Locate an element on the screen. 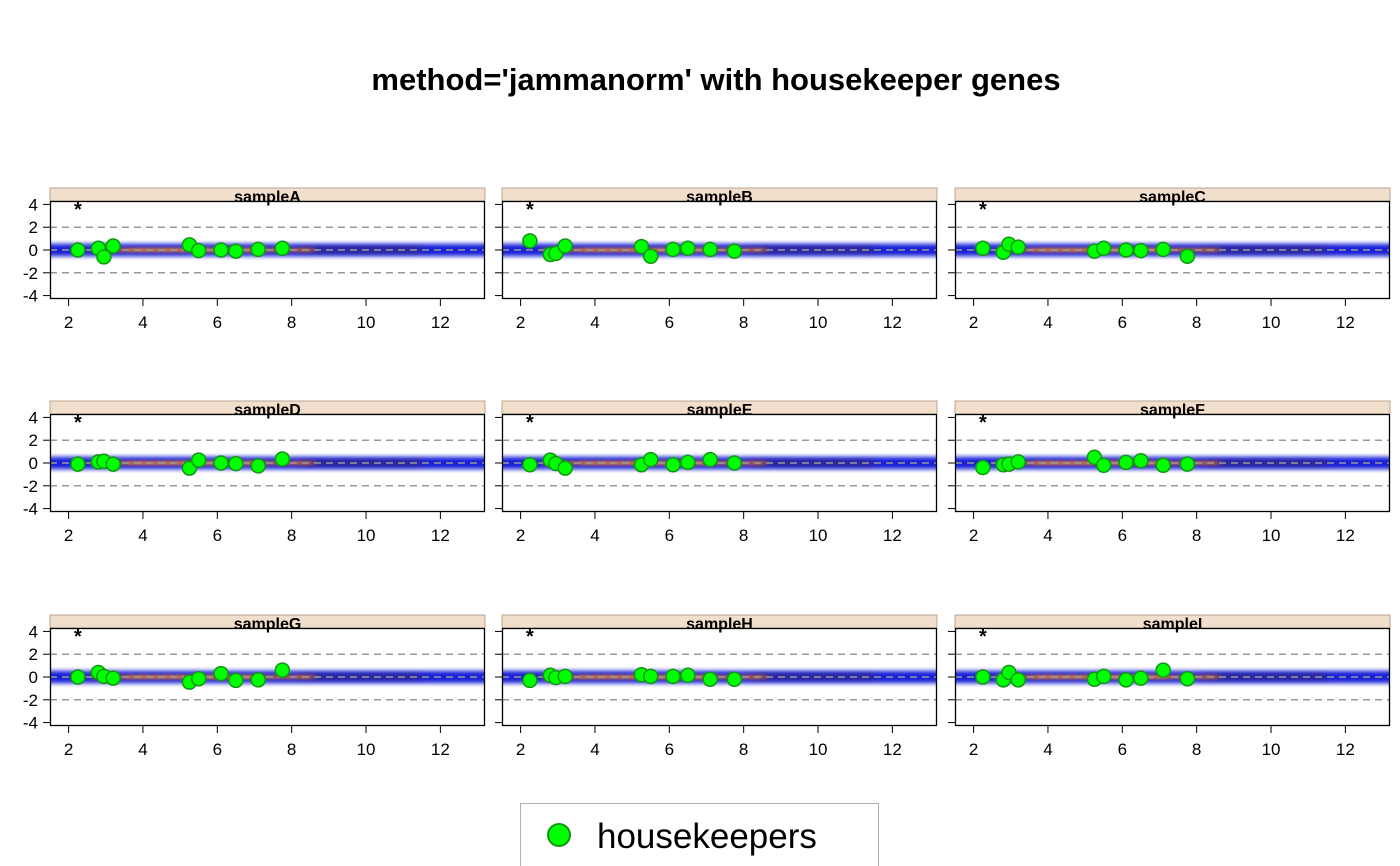 Image resolution: width=1400 pixels, height=866 pixels. panel-title: sampleB is located at coordinates (719, 197).